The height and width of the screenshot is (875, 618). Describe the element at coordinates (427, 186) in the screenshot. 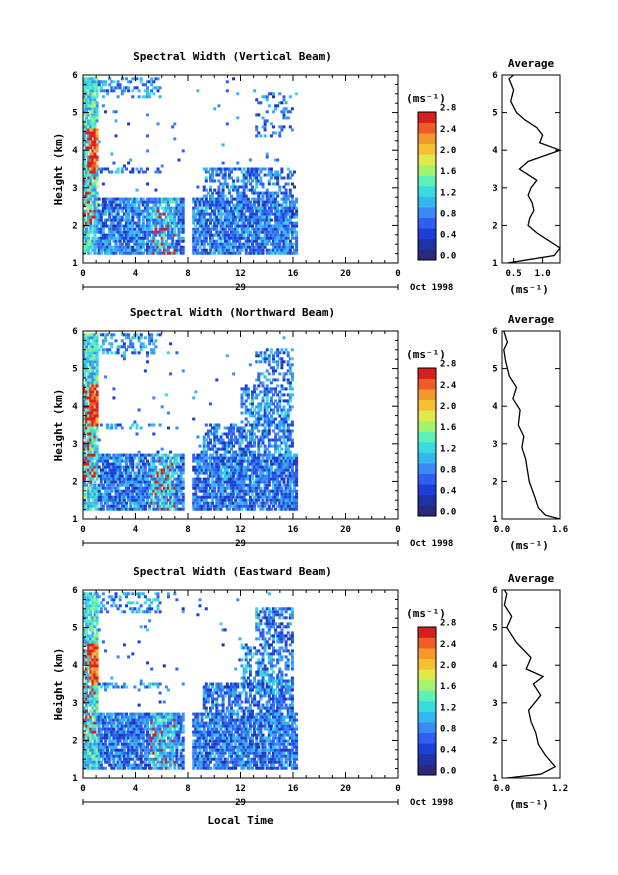

I see `colorbar-frame` at that location.